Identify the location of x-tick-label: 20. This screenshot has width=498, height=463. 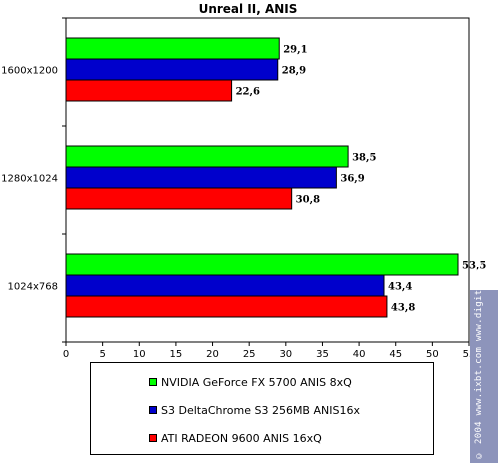
(212, 354).